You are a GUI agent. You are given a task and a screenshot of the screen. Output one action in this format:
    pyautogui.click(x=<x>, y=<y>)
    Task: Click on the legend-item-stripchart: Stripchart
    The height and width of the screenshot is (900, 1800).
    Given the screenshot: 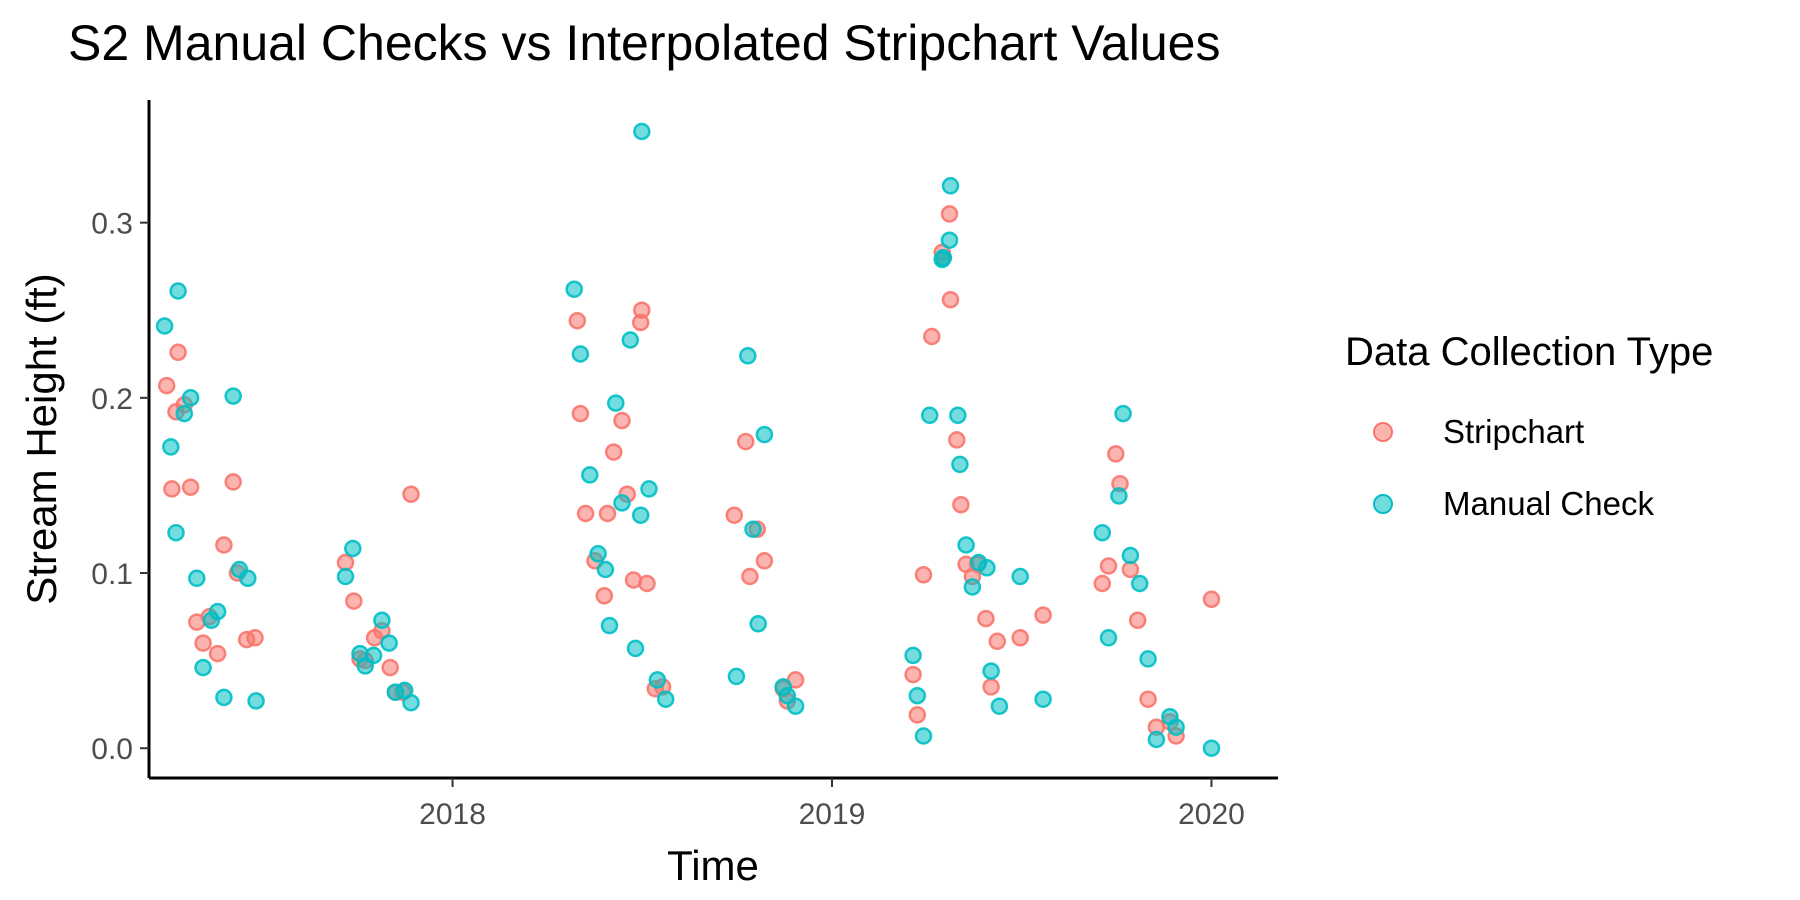 What is the action you would take?
    pyautogui.click(x=1529, y=431)
    